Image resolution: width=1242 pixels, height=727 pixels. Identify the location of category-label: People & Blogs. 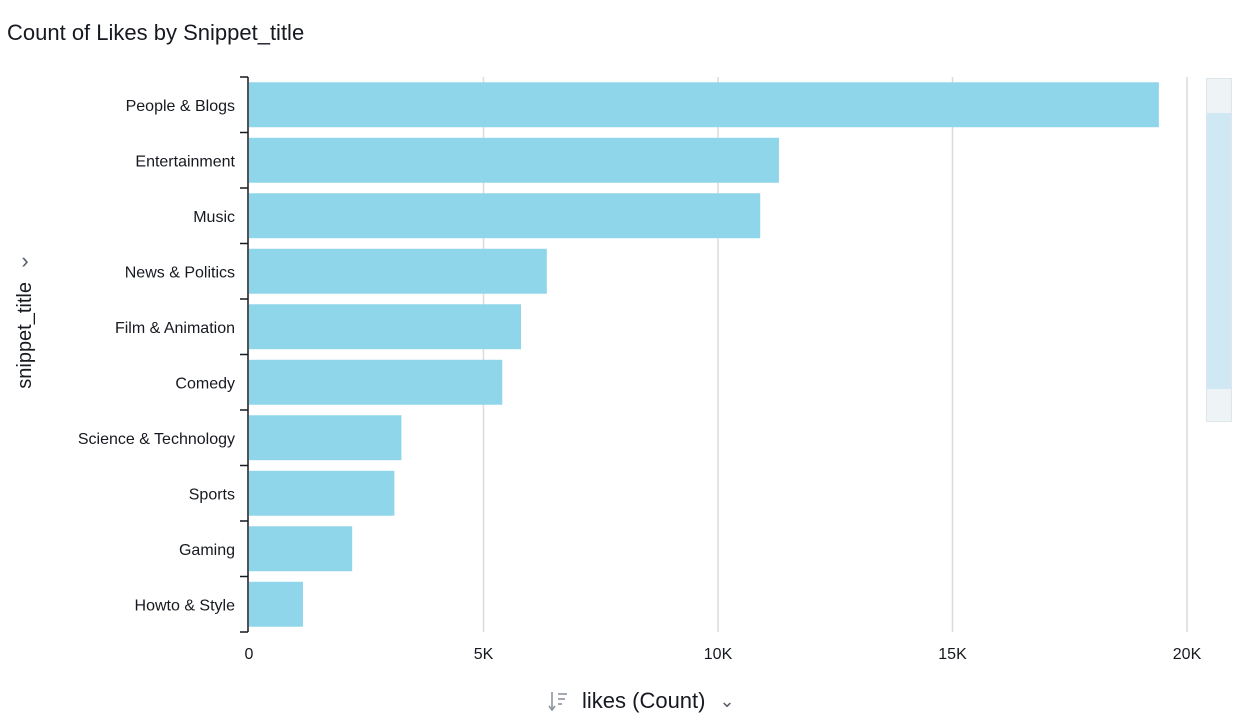
(180, 106).